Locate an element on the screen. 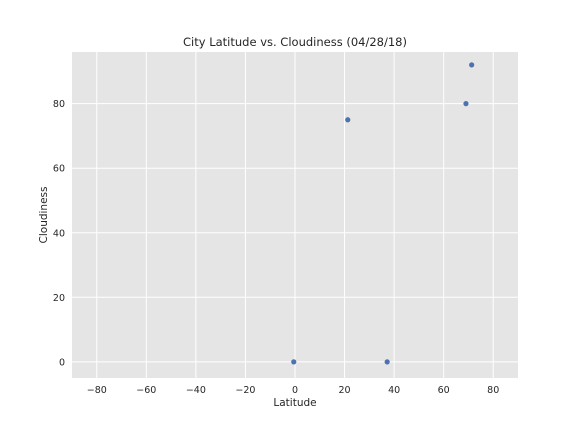 The image size is (576, 432). x-tick-label: −80 is located at coordinates (97, 390).